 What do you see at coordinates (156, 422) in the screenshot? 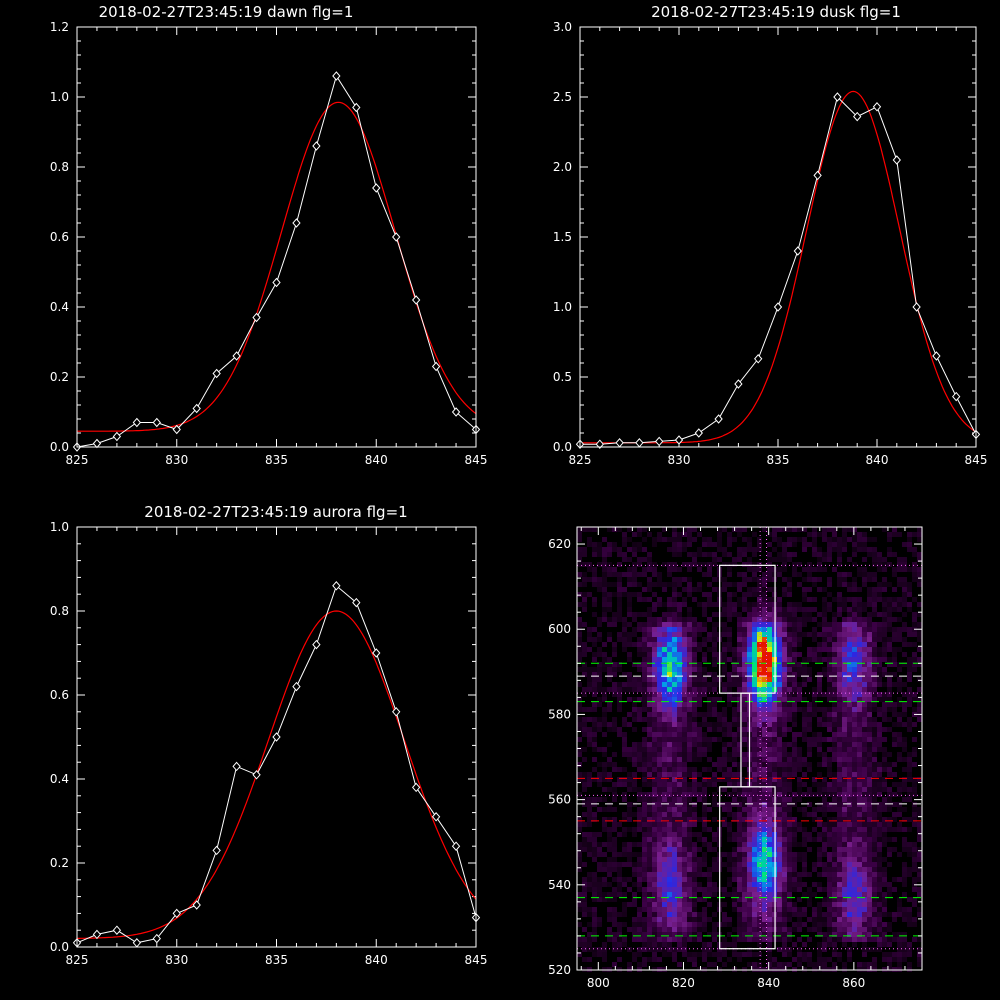
I see `dawn-data-point` at bounding box center [156, 422].